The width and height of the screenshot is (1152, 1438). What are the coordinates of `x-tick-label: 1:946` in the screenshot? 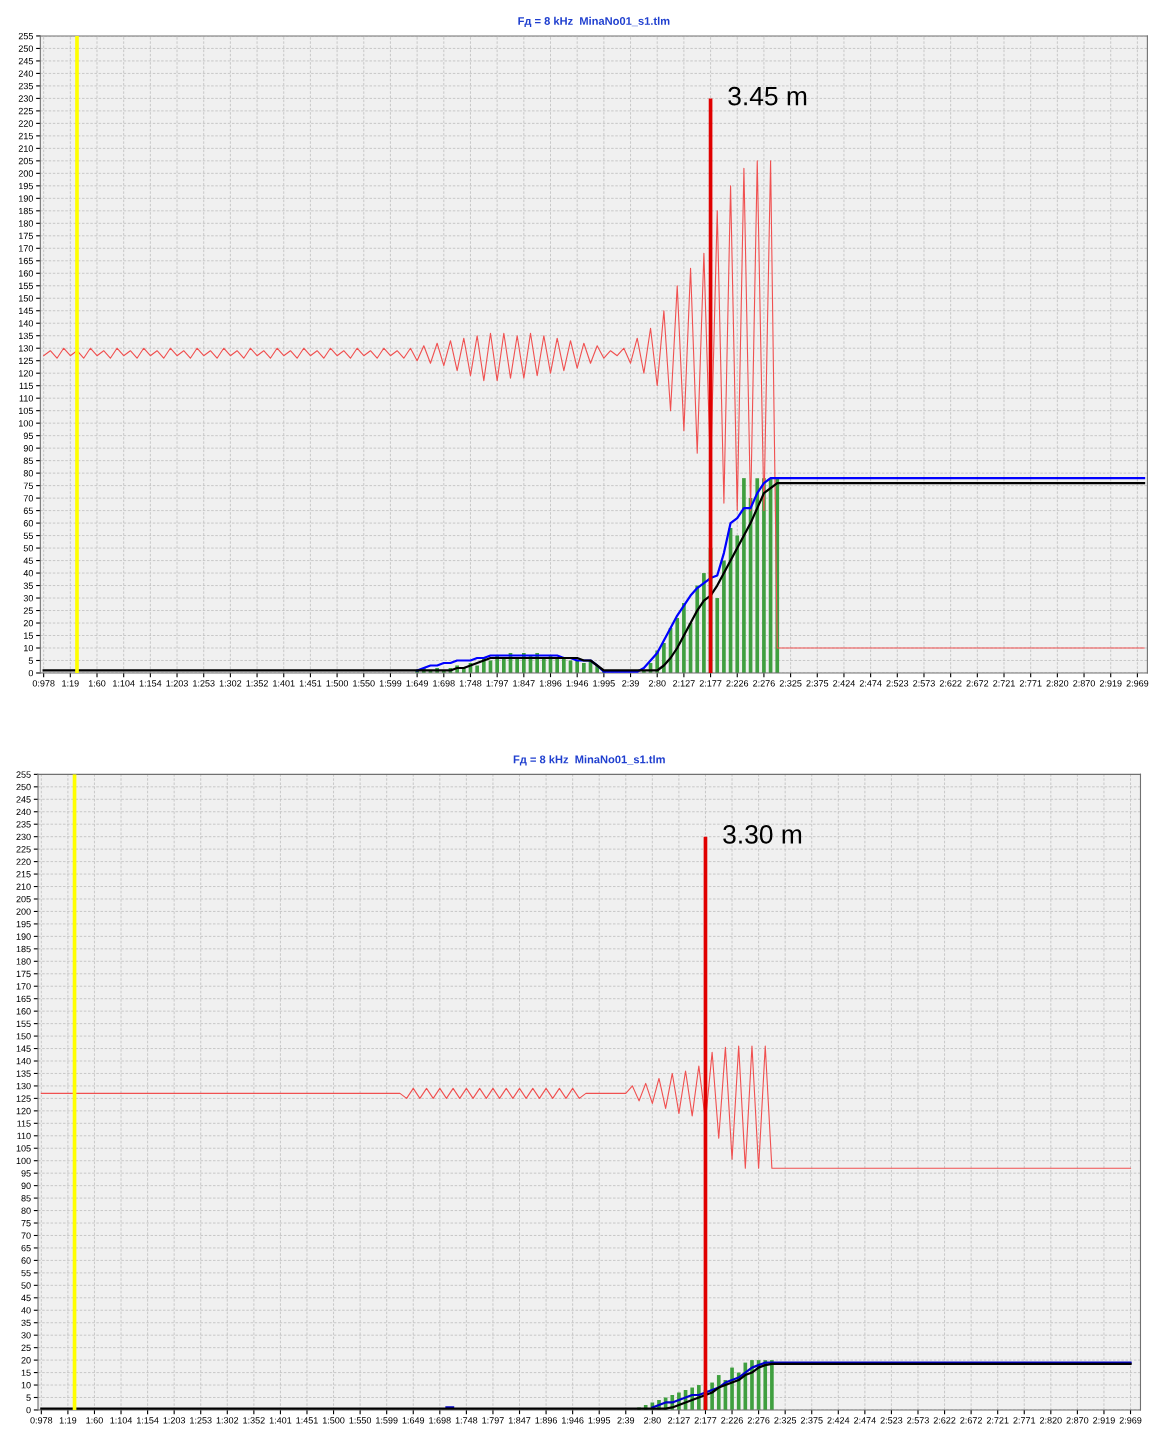 It's located at (577, 683).